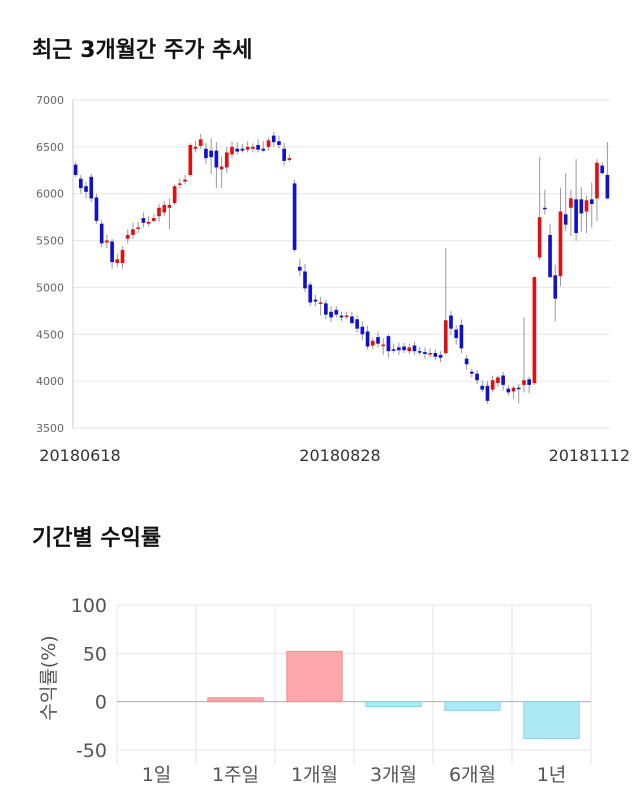 This screenshot has width=640, height=810. I want to click on y-tick-label: 4500, so click(50, 334).